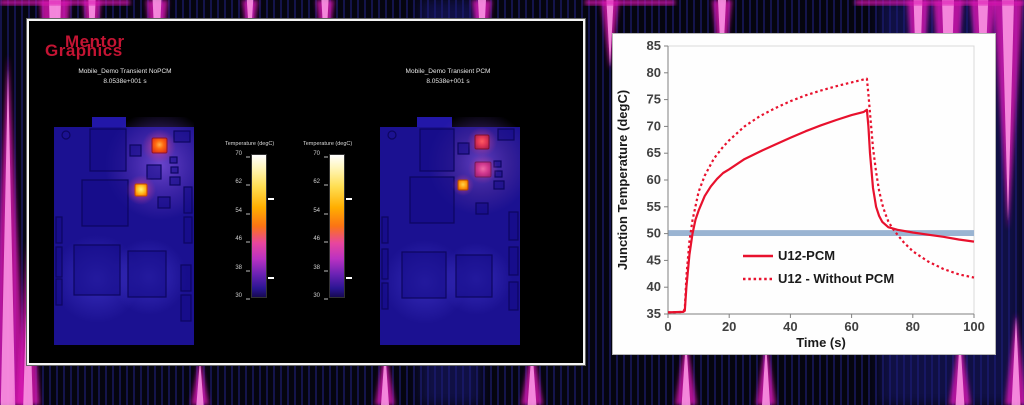 The image size is (1024, 405). Describe the element at coordinates (654, 206) in the screenshot. I see `y-tick-label: 55` at that location.